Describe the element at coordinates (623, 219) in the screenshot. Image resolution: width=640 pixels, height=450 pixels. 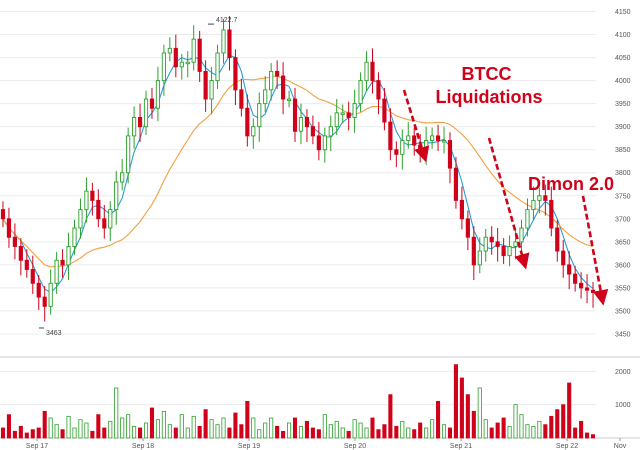
I see `price-tick-label: 3700` at that location.